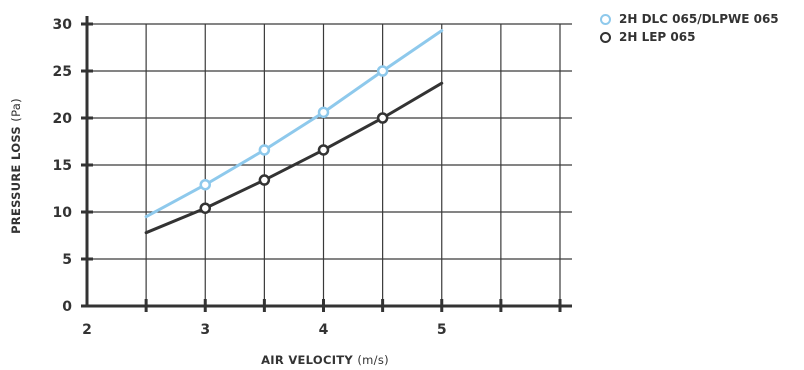  What do you see at coordinates (67, 260) in the screenshot?
I see `y-tick-label: 5` at bounding box center [67, 260].